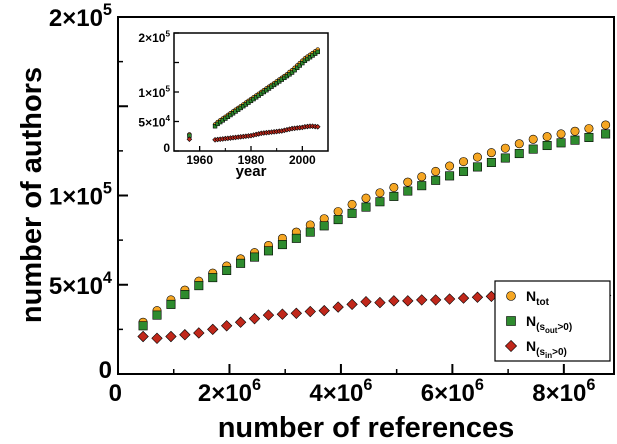 This screenshot has width=617, height=444. What do you see at coordinates (551, 330) in the screenshot?
I see `legend-label-subsub: out` at bounding box center [551, 330].